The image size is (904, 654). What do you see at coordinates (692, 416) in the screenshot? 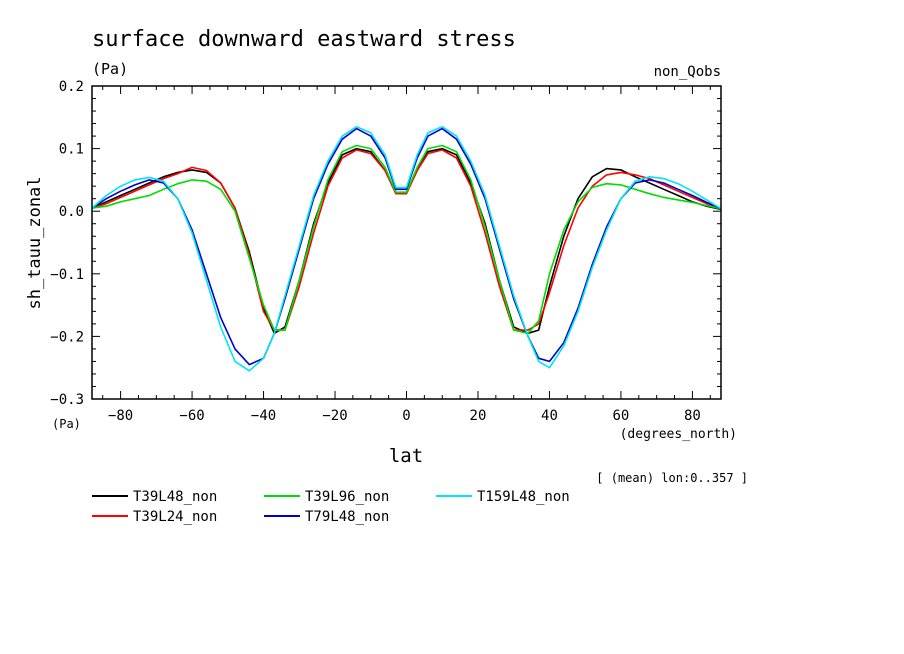
I see `x-tick-label: 80` at bounding box center [692, 416].